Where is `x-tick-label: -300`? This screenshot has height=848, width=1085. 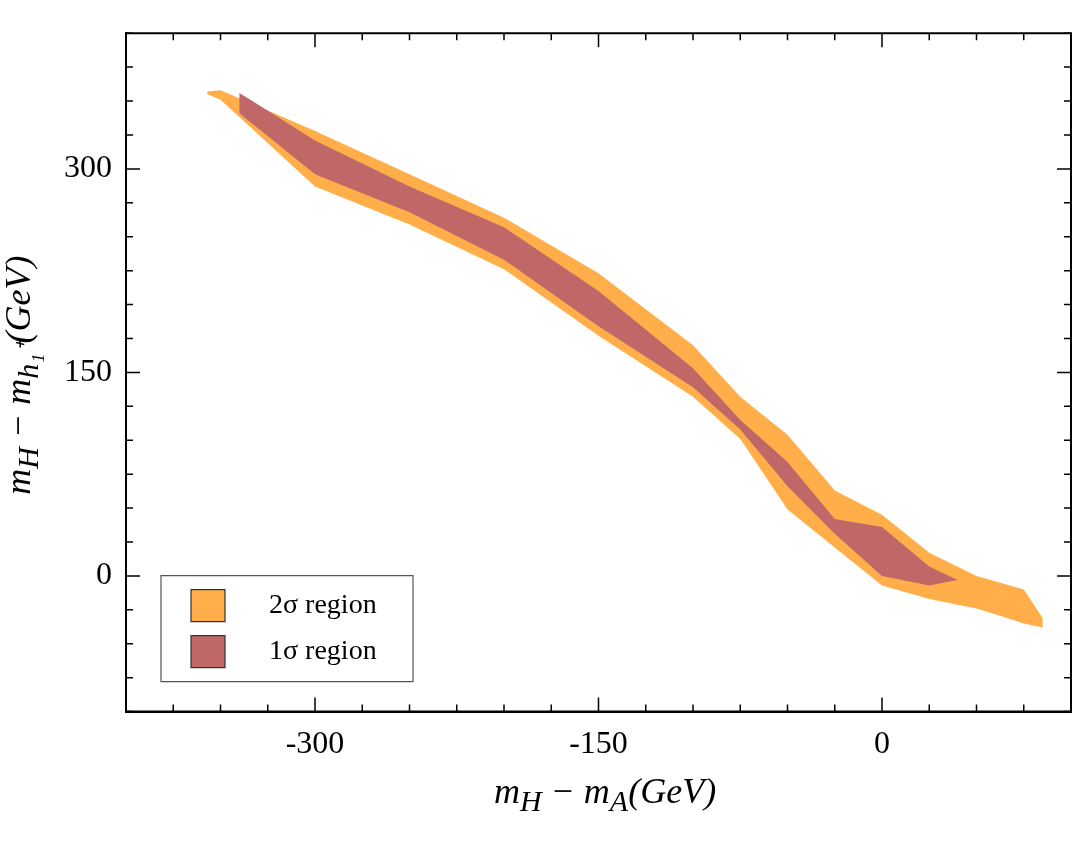 x-tick-label: -300 is located at coordinates (315, 742).